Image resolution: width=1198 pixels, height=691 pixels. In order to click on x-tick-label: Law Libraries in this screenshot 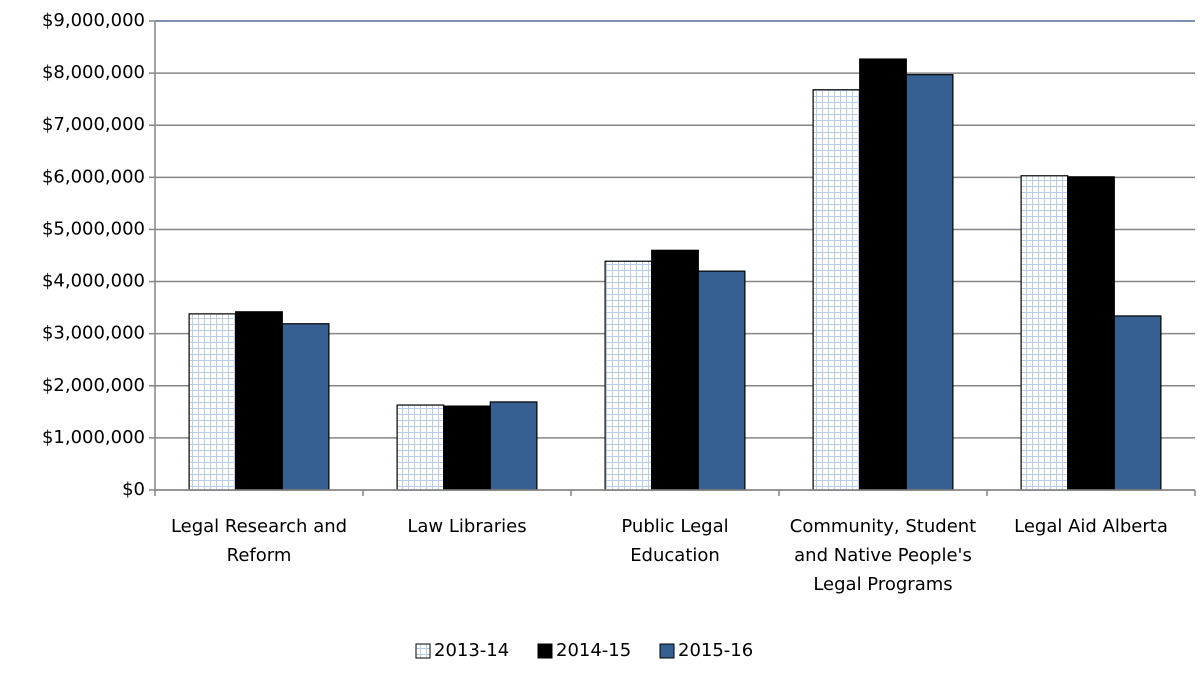, I will do `click(467, 526)`.